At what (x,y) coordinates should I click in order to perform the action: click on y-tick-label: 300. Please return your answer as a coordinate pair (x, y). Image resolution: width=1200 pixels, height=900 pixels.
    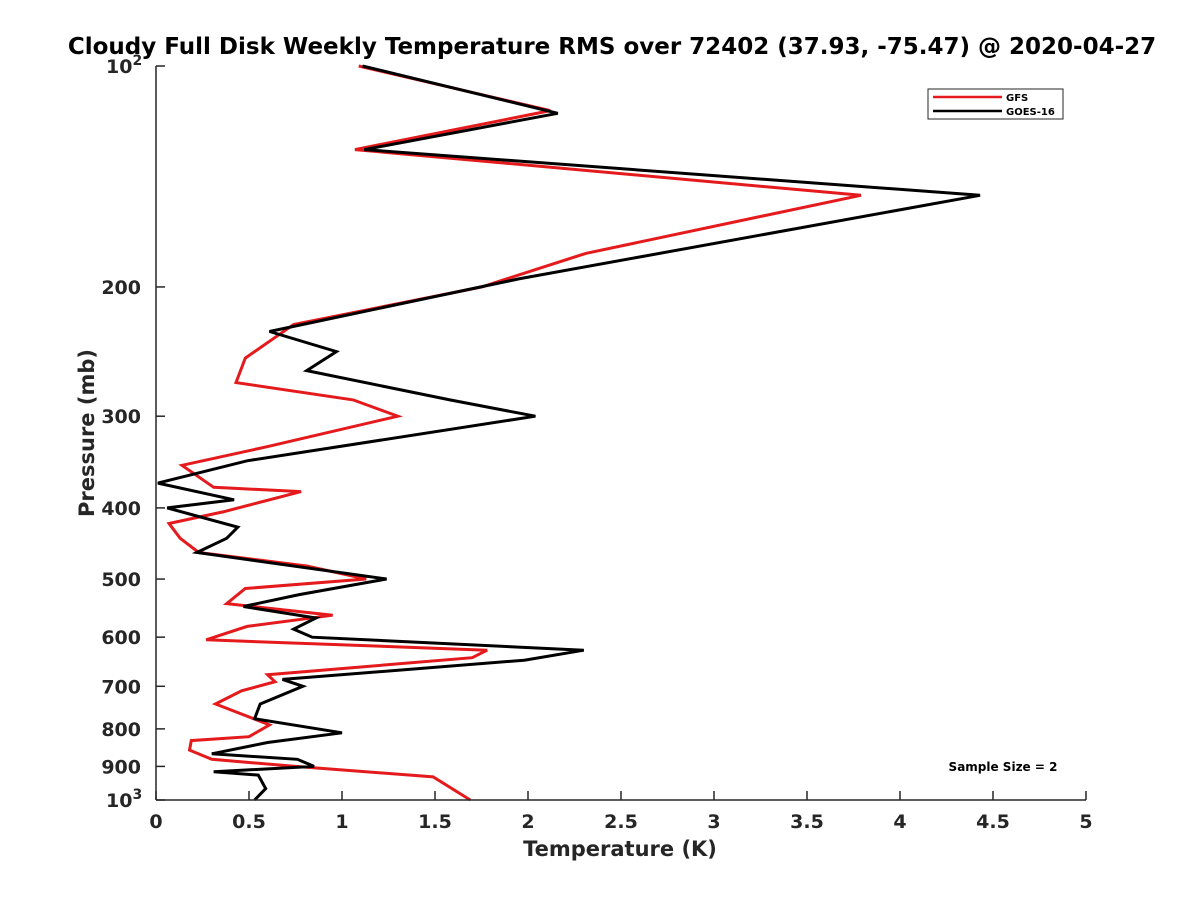
    Looking at the image, I should click on (121, 417).